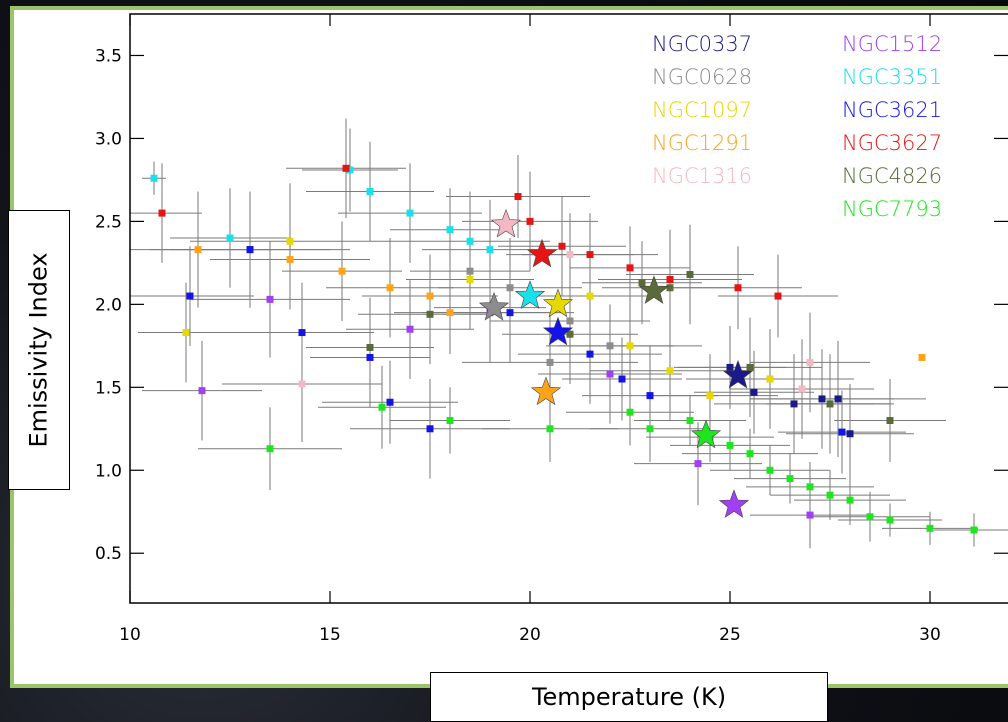 The height and width of the screenshot is (722, 1008). I want to click on legend-entry: NGC1316, so click(702, 176).